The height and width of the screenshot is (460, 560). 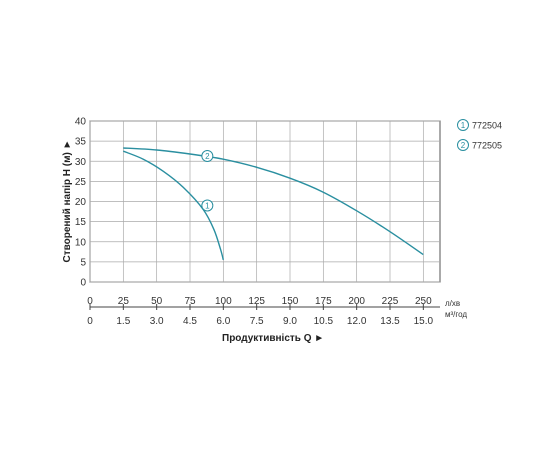 I want to click on x-tick-label: 225, so click(x=390, y=301).